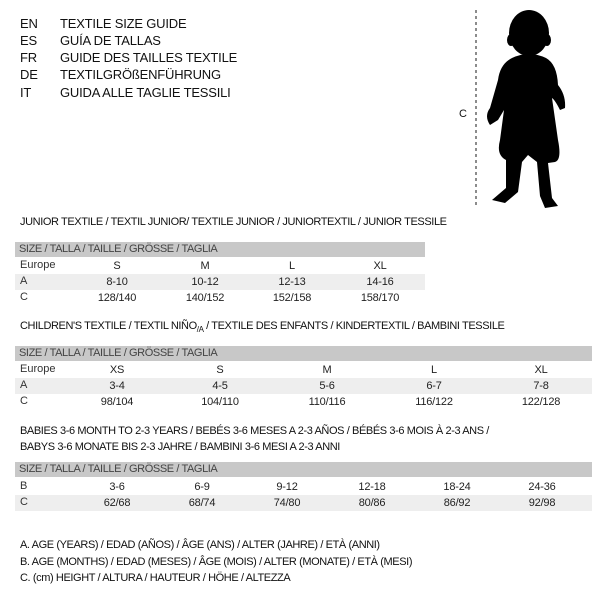  I want to click on baby-silhouette-icon, so click(520, 109).